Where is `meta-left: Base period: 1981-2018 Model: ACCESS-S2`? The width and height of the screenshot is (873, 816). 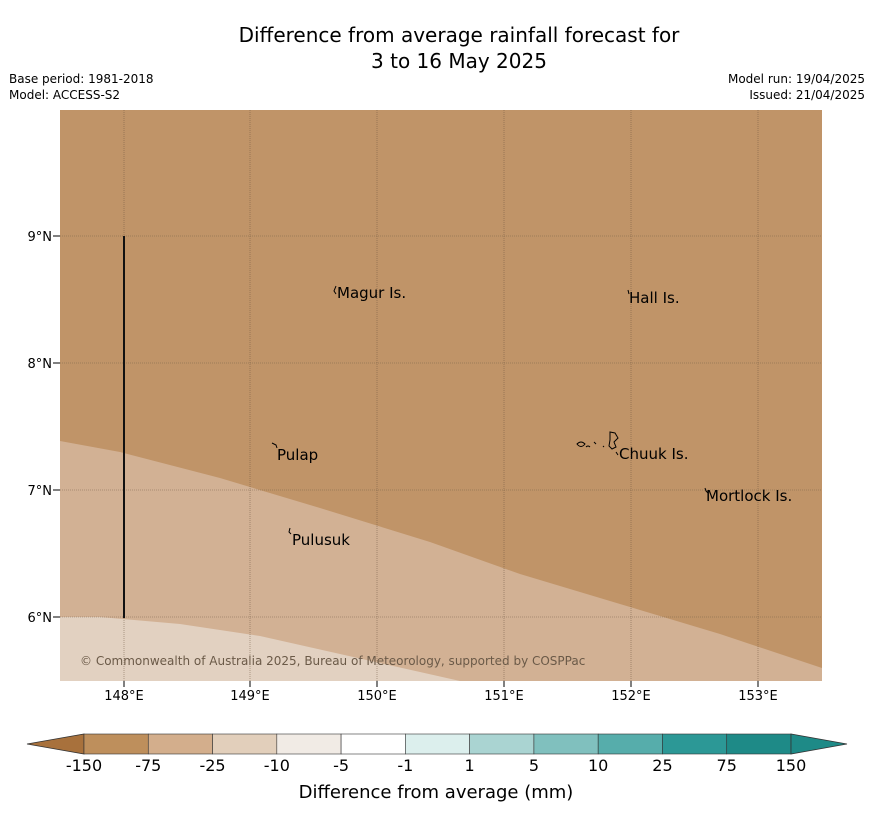
meta-left: Base period: 1981-2018 Model: ACCESS-S2 is located at coordinates (81, 87).